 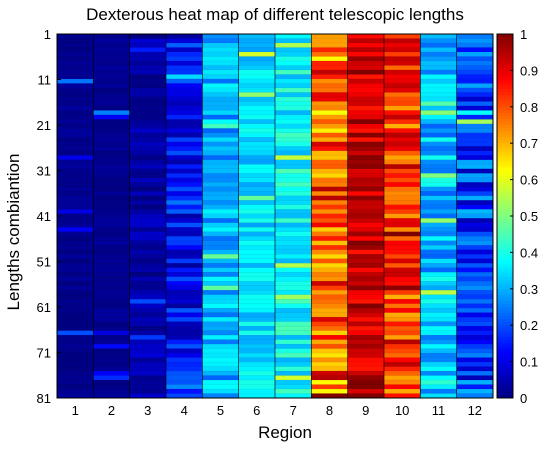 I want to click on colorbar-tick-label: 1, so click(x=523, y=34).